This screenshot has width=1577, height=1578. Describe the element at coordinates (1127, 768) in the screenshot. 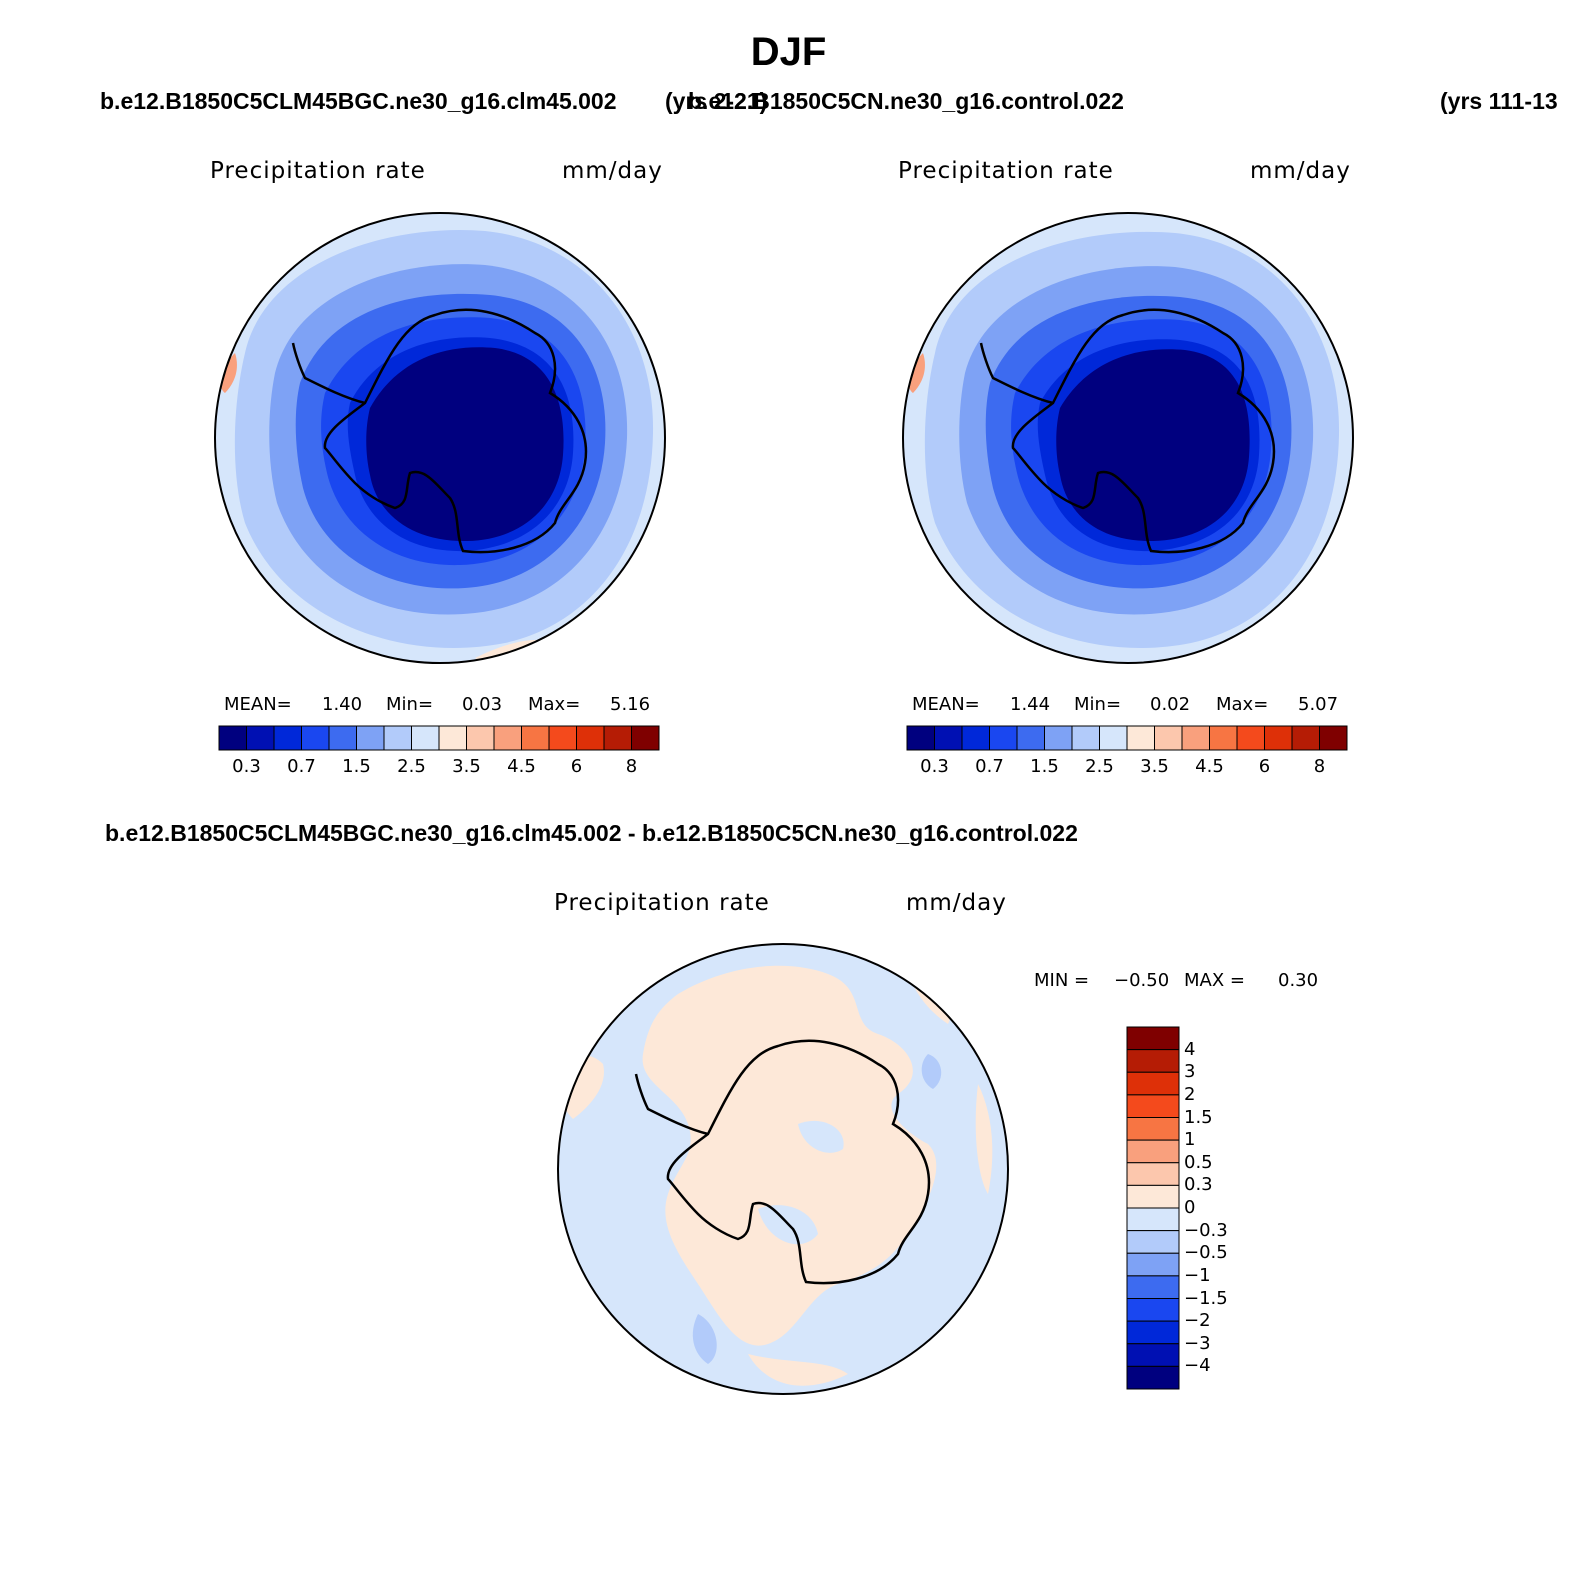

I see `panel2-colorbar-ticks: 0.3 0.7 1.5 2.5 3.5 4.5 6 8` at that location.